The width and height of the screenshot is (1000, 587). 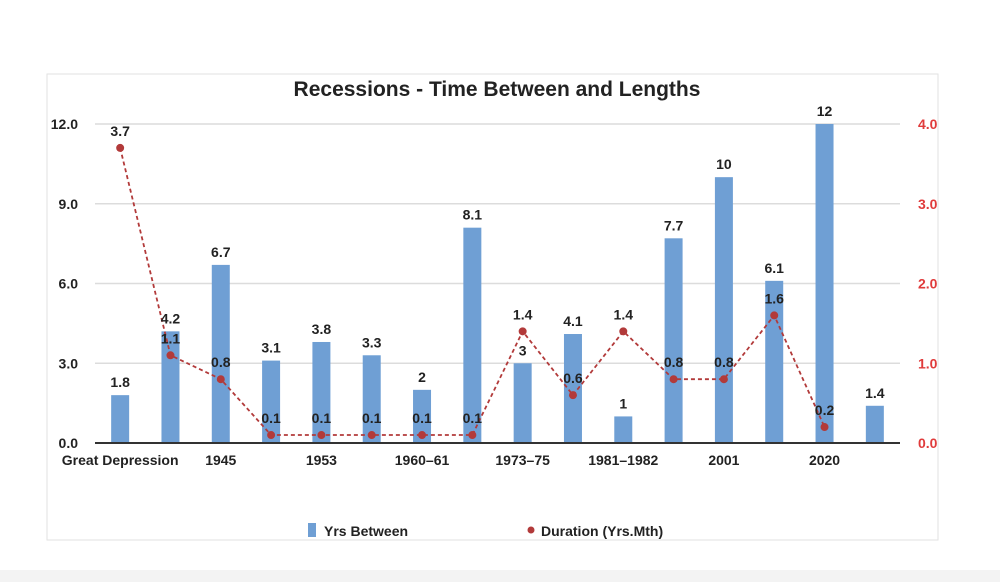 I want to click on right-tick-label: 3.0, so click(x=928, y=204).